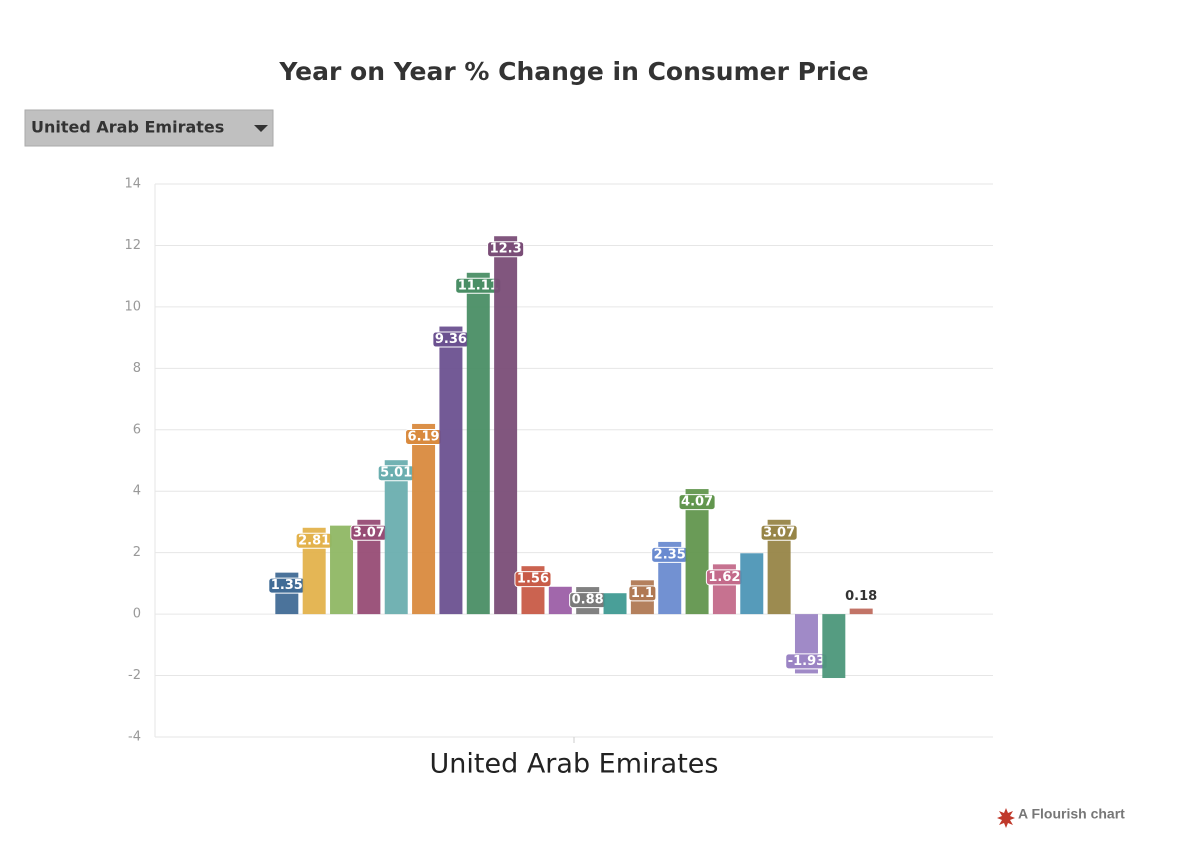 The height and width of the screenshot is (866, 1178). What do you see at coordinates (861, 596) in the screenshot?
I see `value-label: 0.18` at bounding box center [861, 596].